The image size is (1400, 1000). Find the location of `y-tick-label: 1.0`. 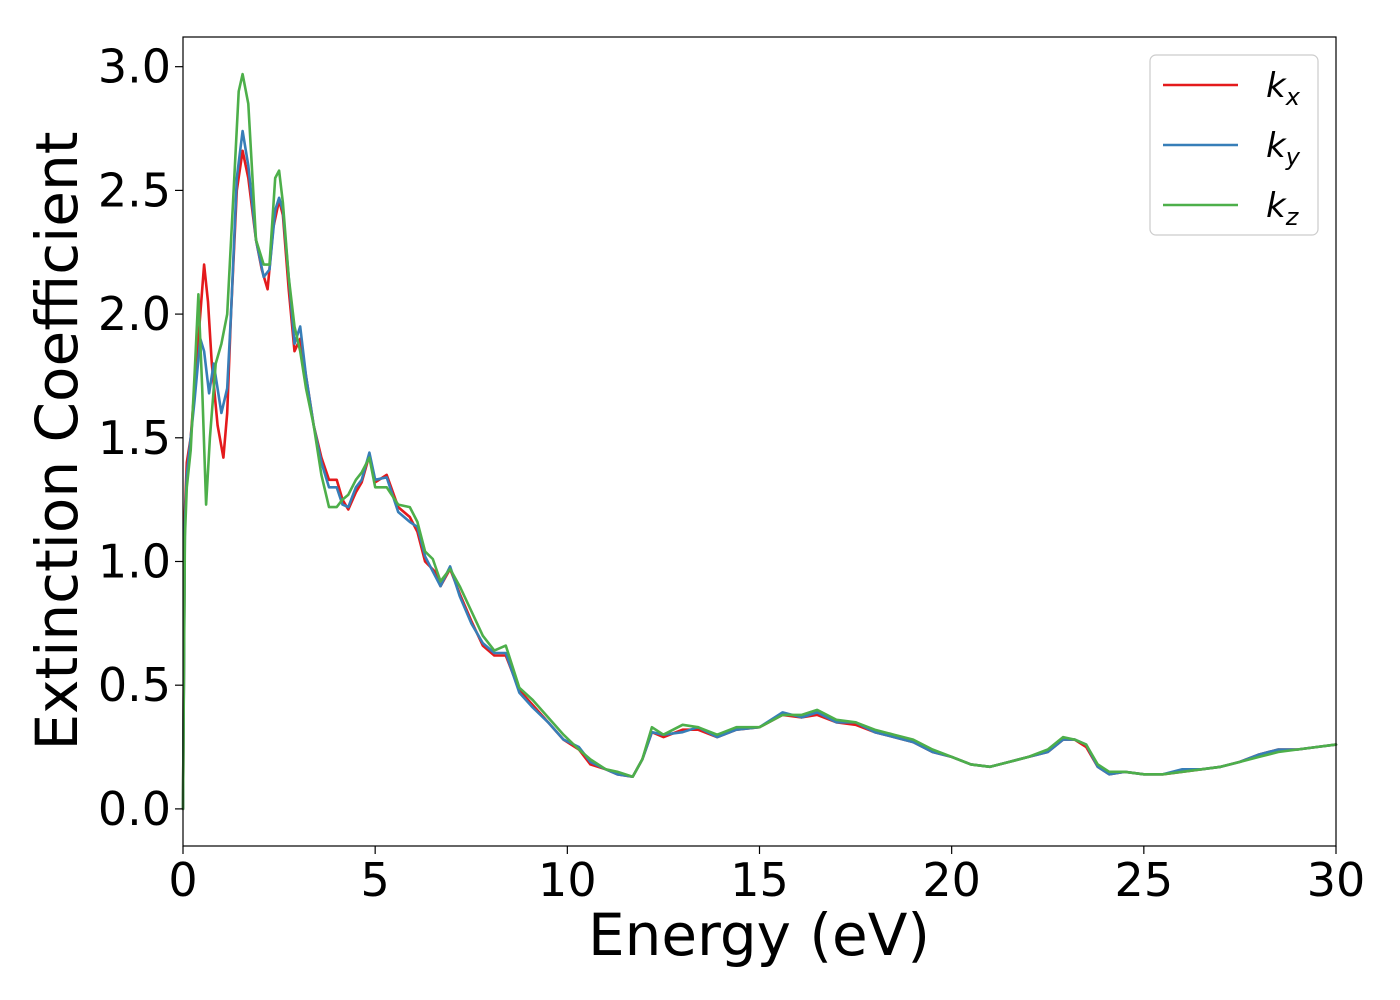

y-tick-label: 1.0 is located at coordinates (134, 561).